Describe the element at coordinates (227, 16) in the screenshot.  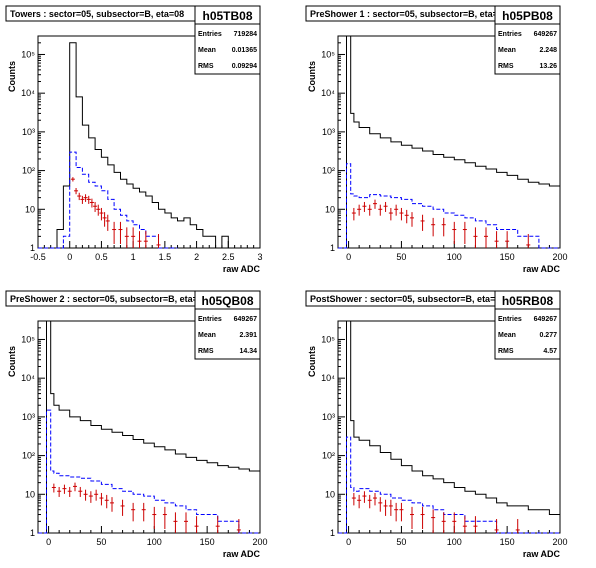
I see `histogram-name: h05TB08` at that location.